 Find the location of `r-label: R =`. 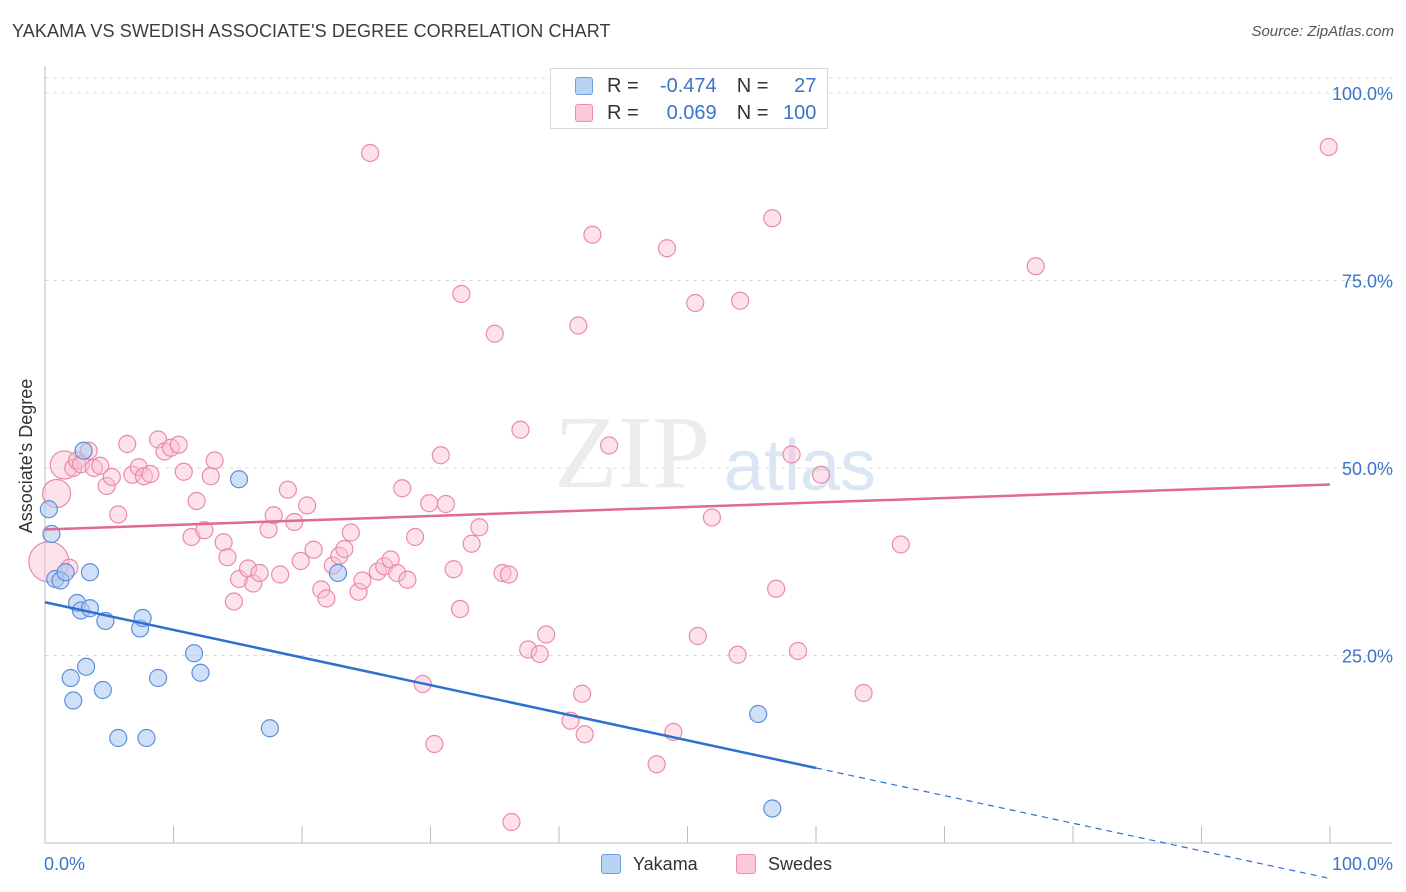

r-label: R = is located at coordinates (623, 112).